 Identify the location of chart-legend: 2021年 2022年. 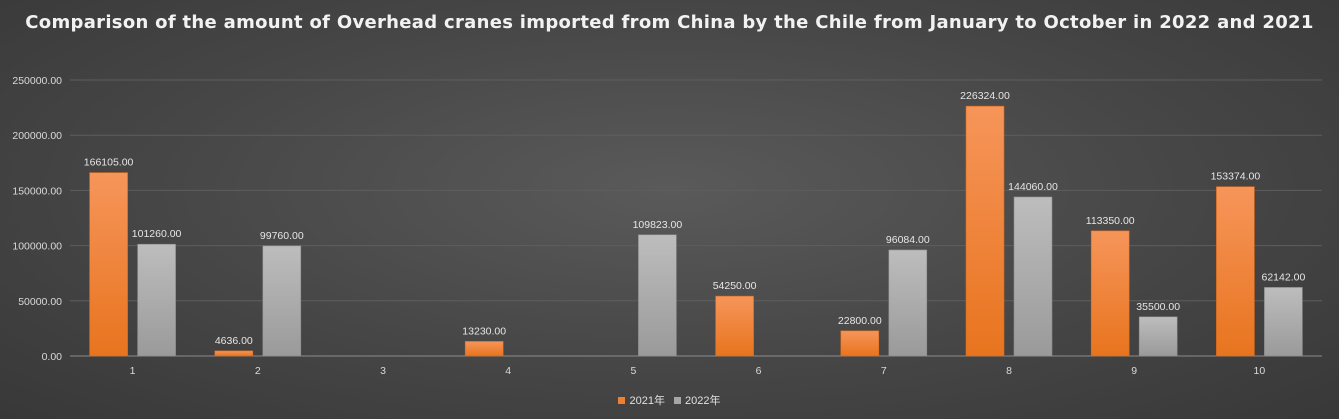
(669, 400).